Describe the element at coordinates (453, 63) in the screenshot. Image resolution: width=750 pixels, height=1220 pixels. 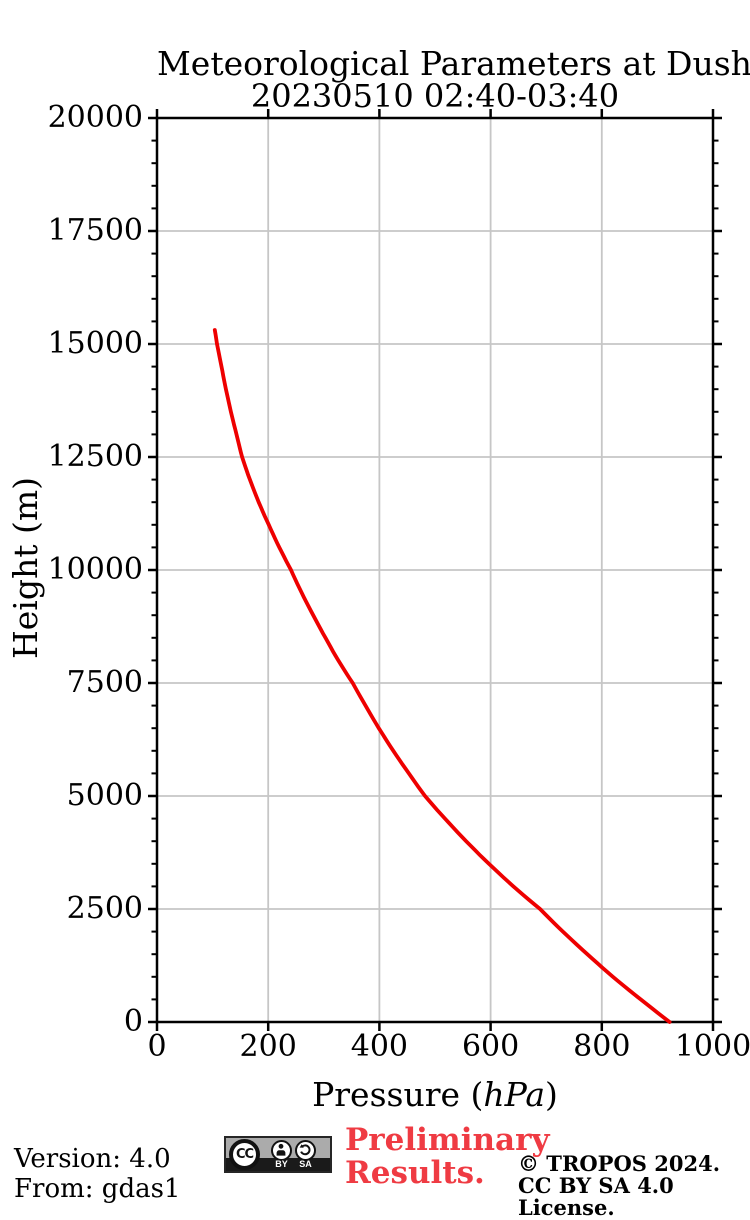
I see `chart-title: Meteorological Parameters at Dushanbe` at that location.